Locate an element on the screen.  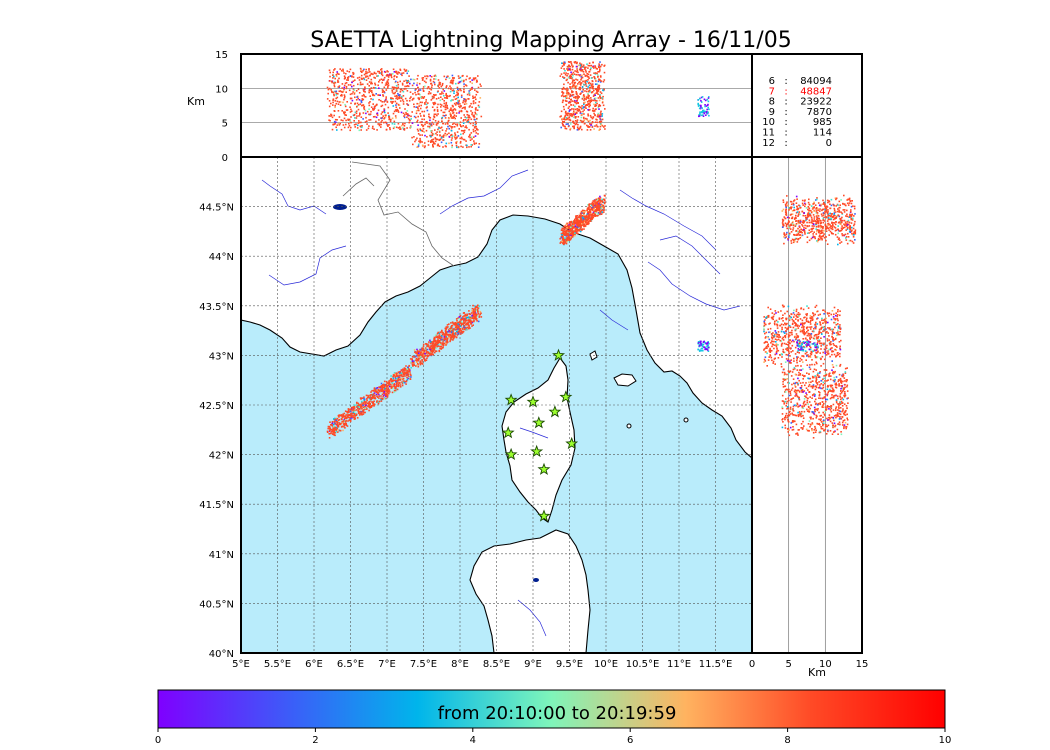
legend-colon: : is located at coordinates (785, 143).